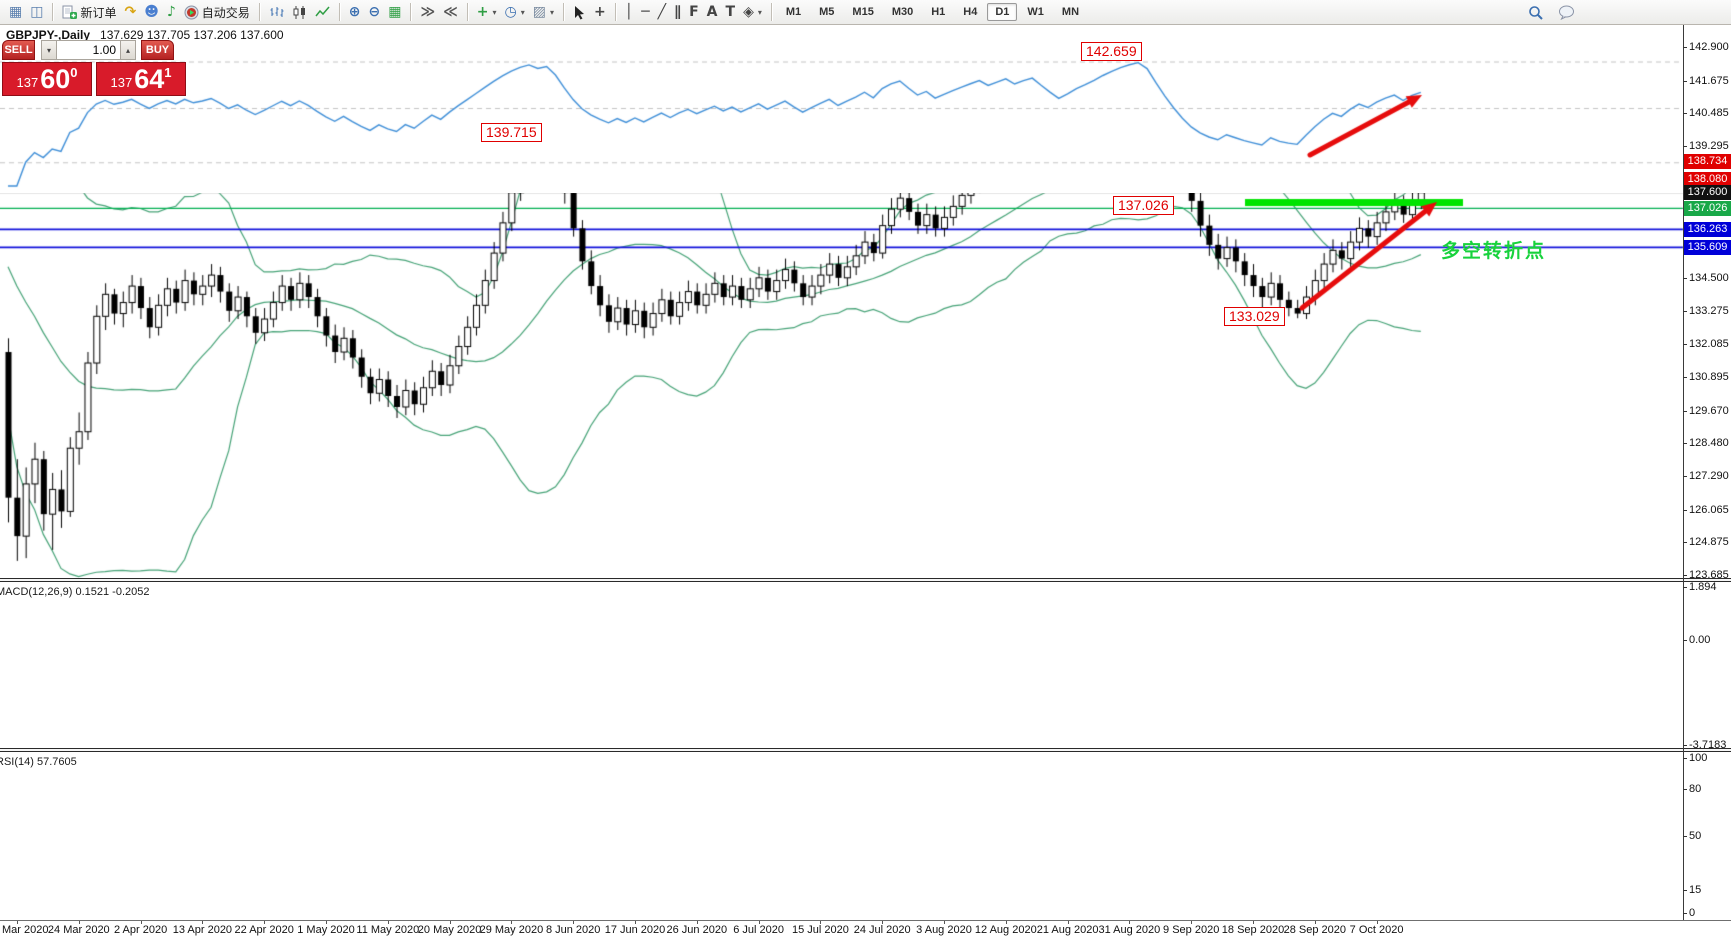 This screenshot has width=1731, height=939. Describe the element at coordinates (217, 12) in the screenshot. I see `autotrading-button: 自动交易` at that location.